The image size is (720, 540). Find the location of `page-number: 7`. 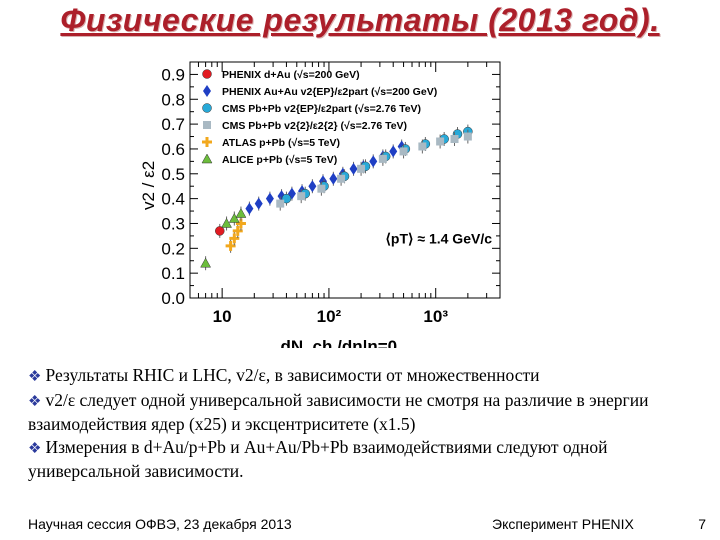

page-number: 7 is located at coordinates (702, 524).